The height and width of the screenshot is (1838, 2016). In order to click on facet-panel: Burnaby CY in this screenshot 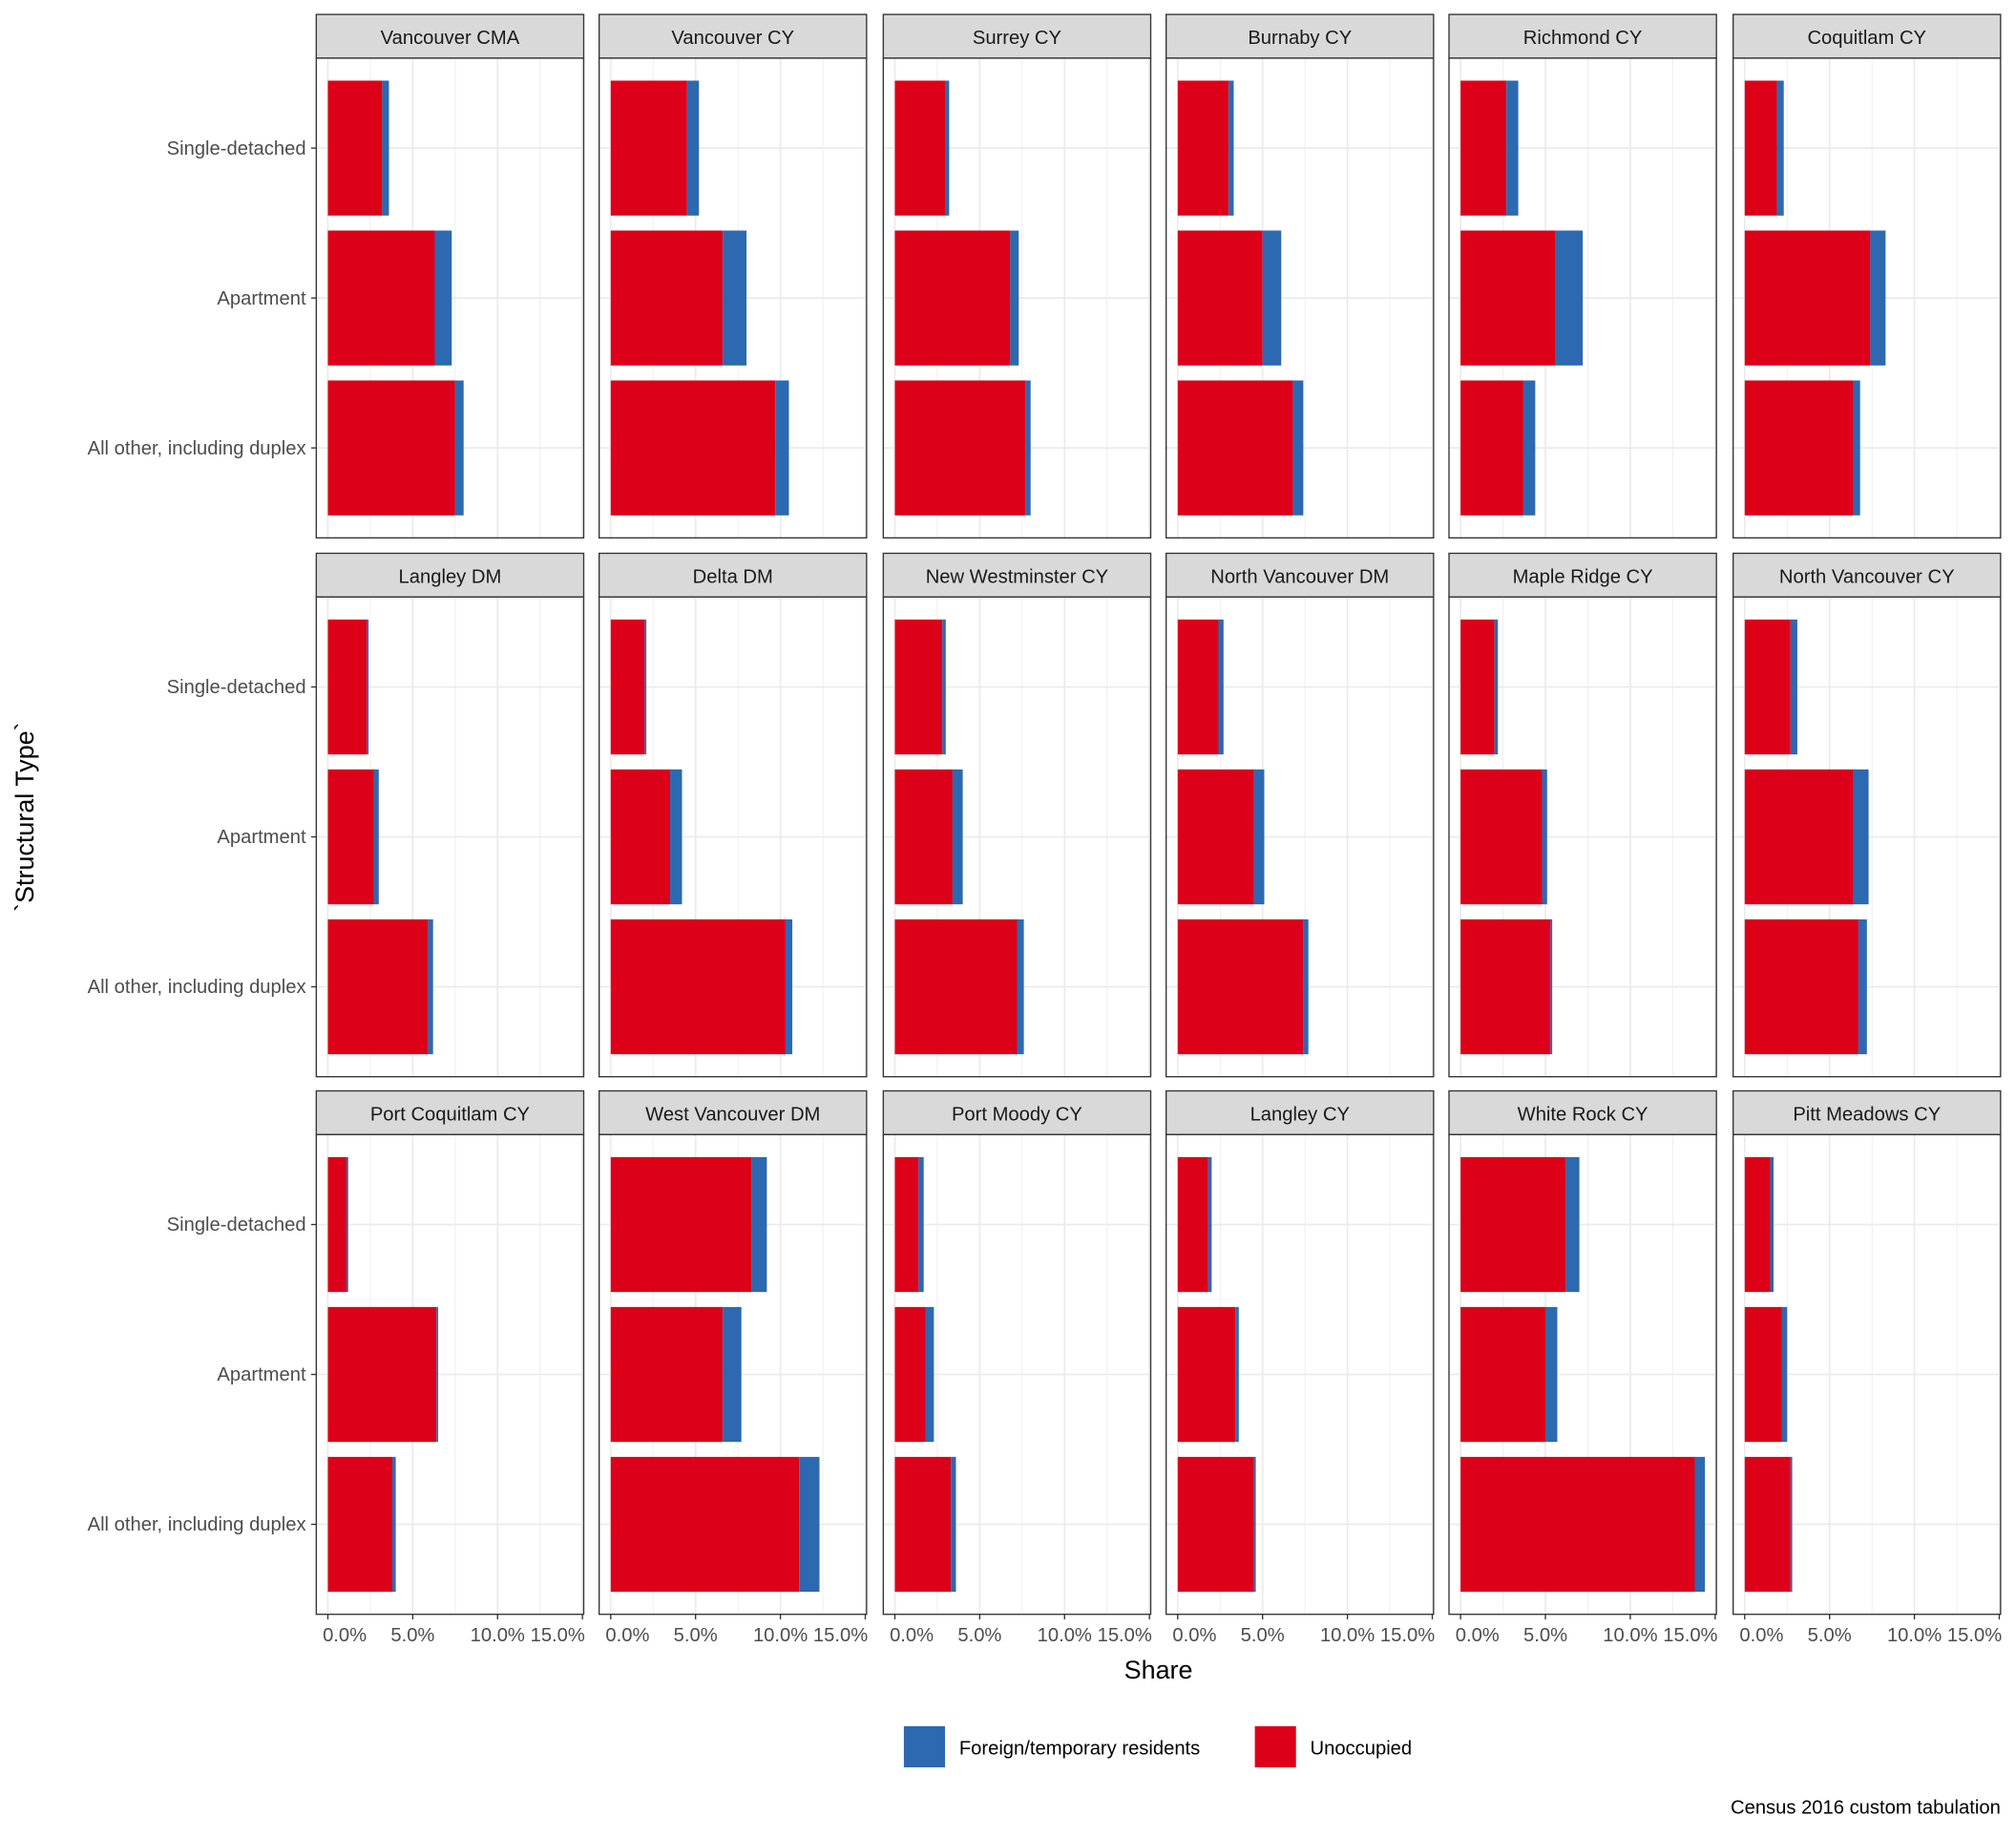, I will do `click(1300, 276)`.